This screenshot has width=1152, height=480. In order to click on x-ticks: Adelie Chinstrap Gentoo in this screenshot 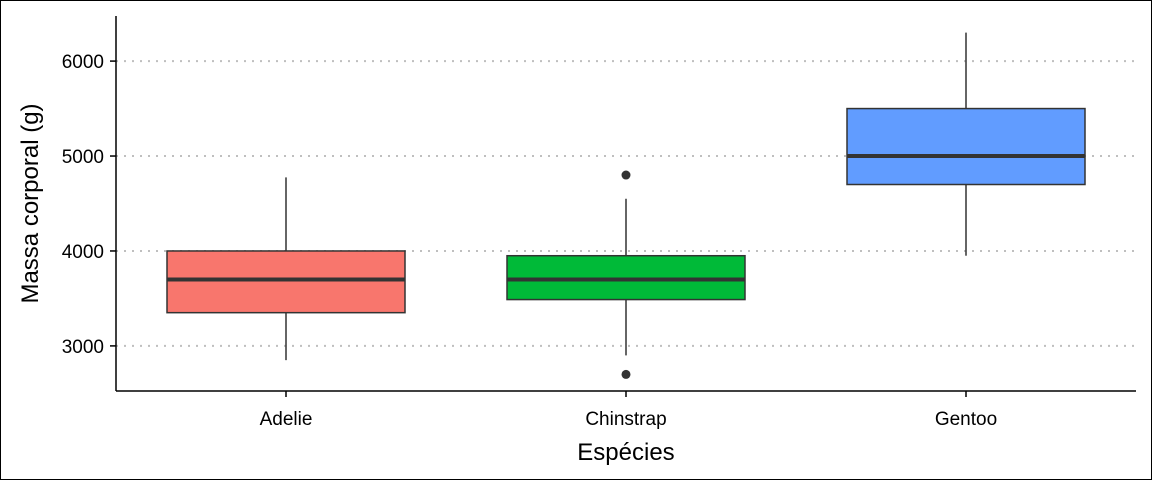, I will do `click(628, 410)`.